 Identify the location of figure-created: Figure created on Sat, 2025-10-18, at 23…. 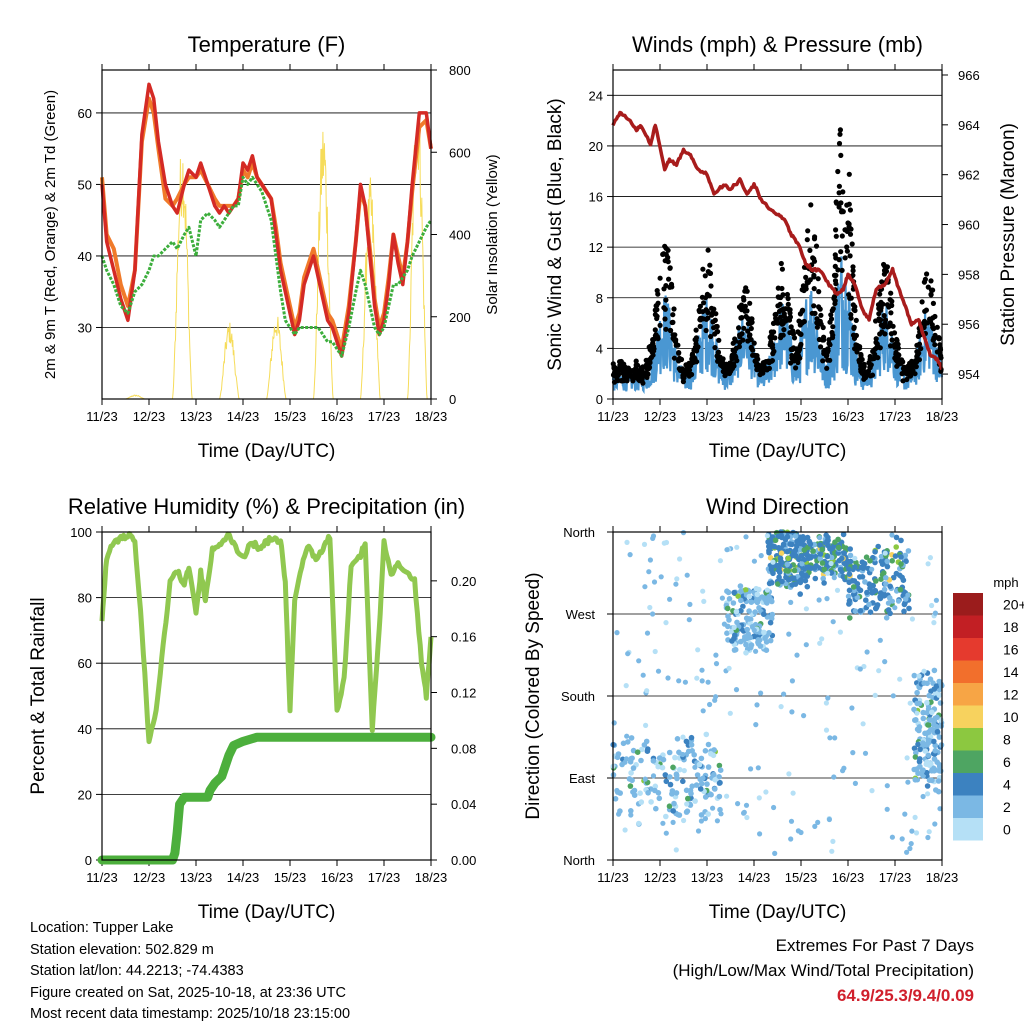
(188, 992).